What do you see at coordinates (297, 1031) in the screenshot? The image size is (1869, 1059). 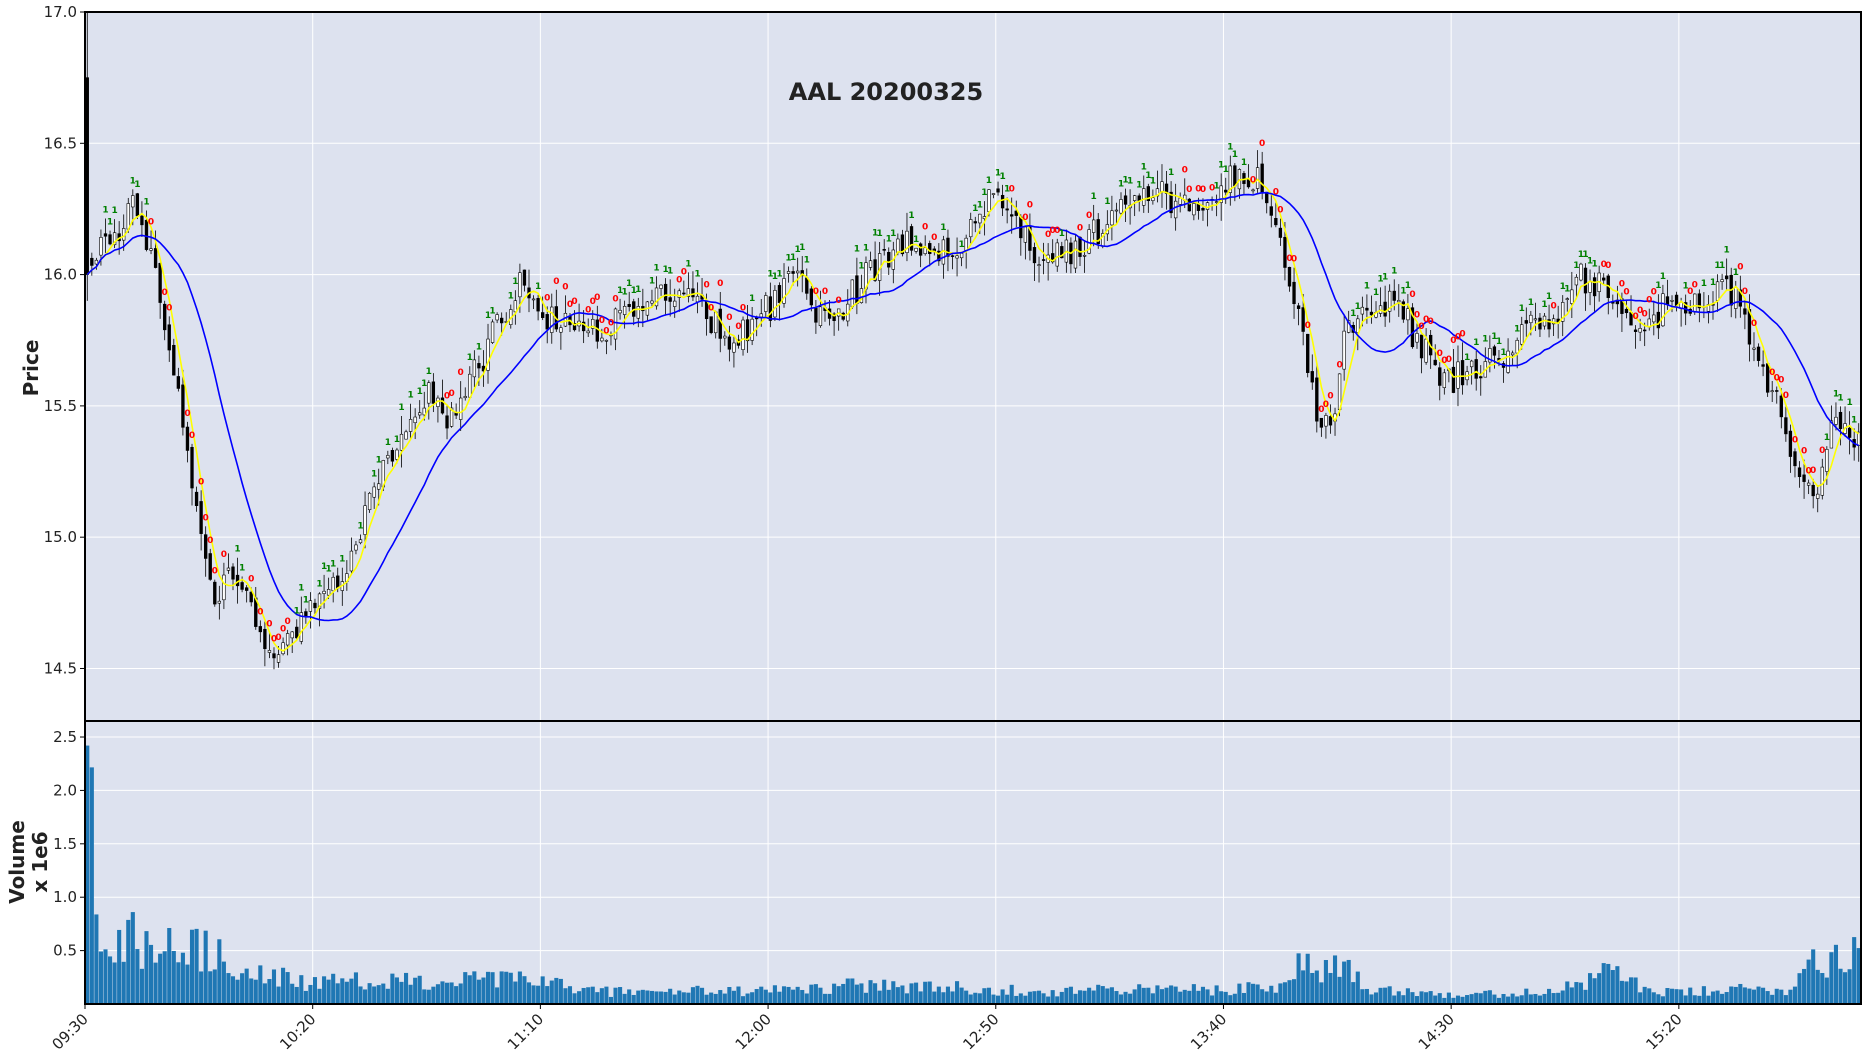 I see `x-tick-label: 10:20` at bounding box center [297, 1031].